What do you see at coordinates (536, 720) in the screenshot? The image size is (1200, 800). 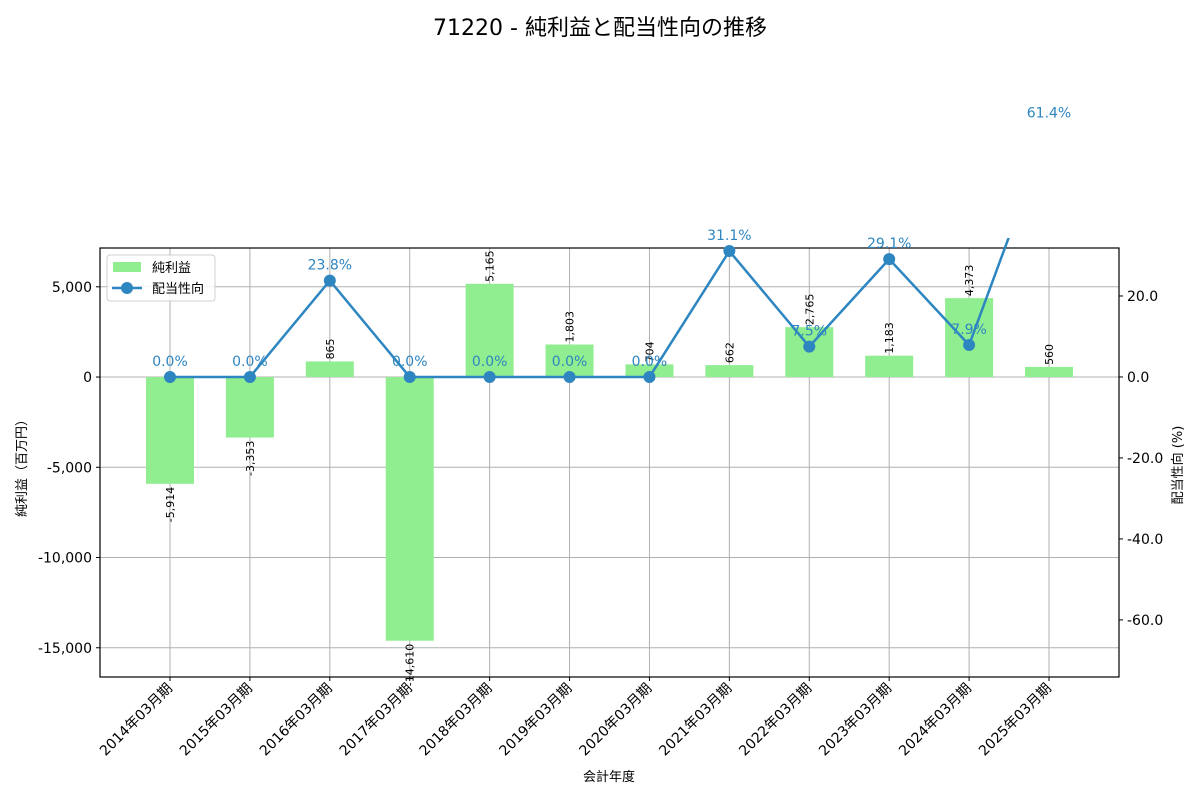 I see `x-tick-label: 2019年03月期` at bounding box center [536, 720].